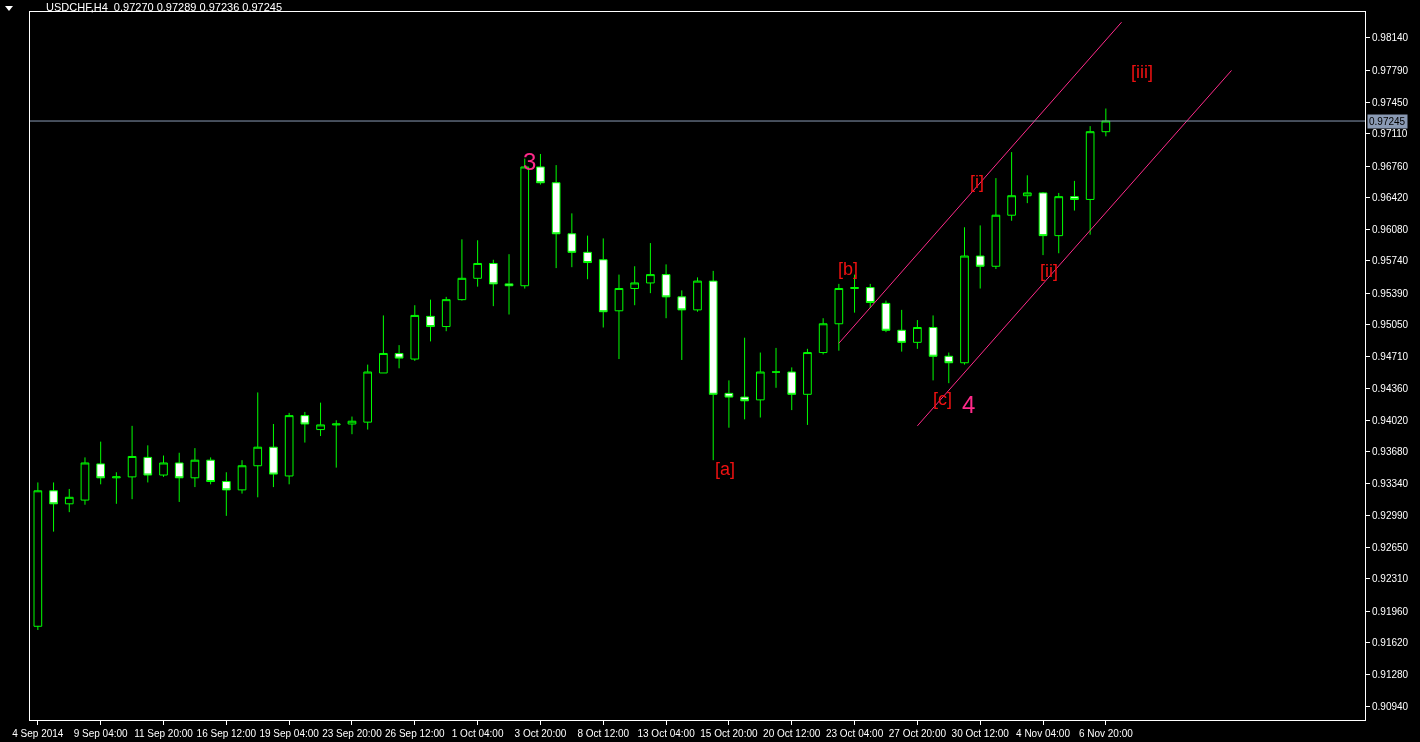  I want to click on y-tick-label: 0.94360, so click(1390, 389).